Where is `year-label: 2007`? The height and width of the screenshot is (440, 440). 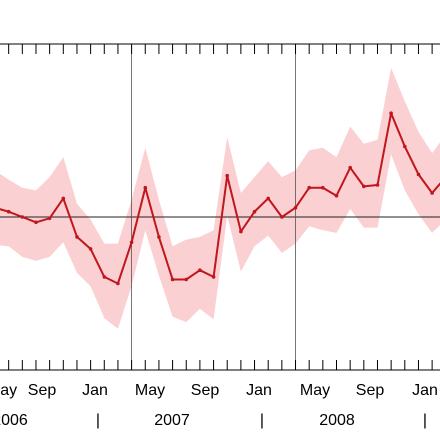
year-label: 2007 is located at coordinates (172, 420).